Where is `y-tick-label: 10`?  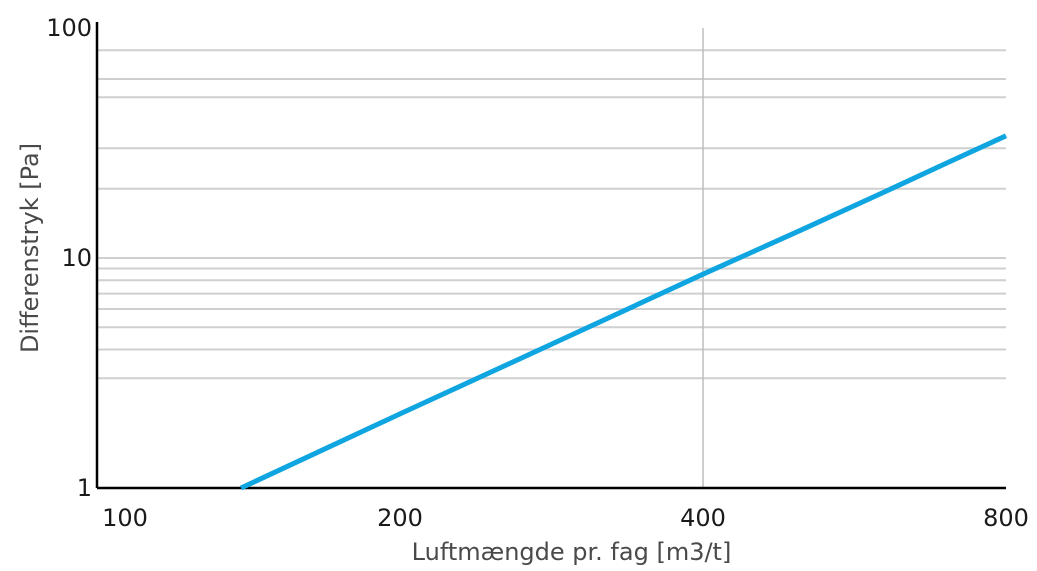 y-tick-label: 10 is located at coordinates (76, 258).